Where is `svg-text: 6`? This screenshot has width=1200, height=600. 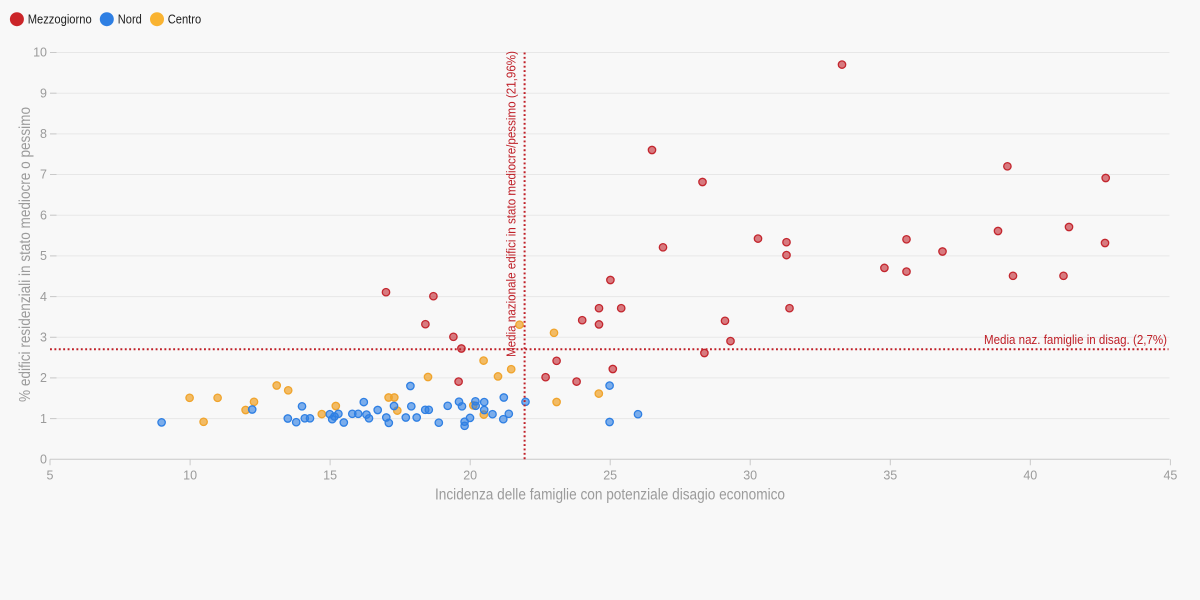 svg-text: 6 is located at coordinates (43, 215).